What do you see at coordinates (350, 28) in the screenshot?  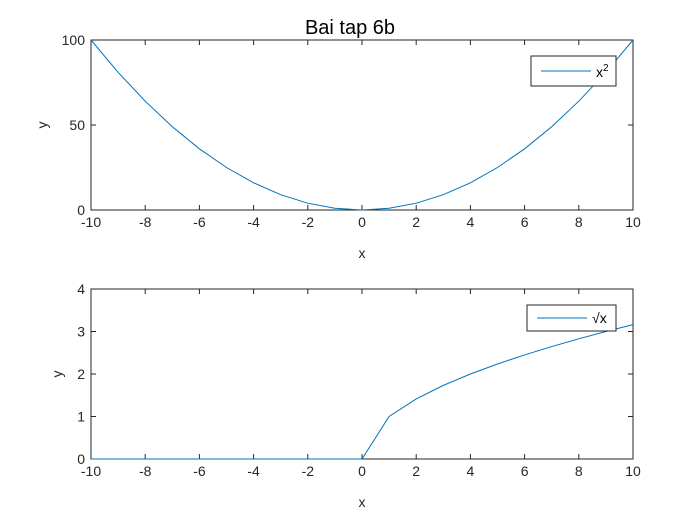 I see `plot-title: Bai tap 6b` at bounding box center [350, 28].